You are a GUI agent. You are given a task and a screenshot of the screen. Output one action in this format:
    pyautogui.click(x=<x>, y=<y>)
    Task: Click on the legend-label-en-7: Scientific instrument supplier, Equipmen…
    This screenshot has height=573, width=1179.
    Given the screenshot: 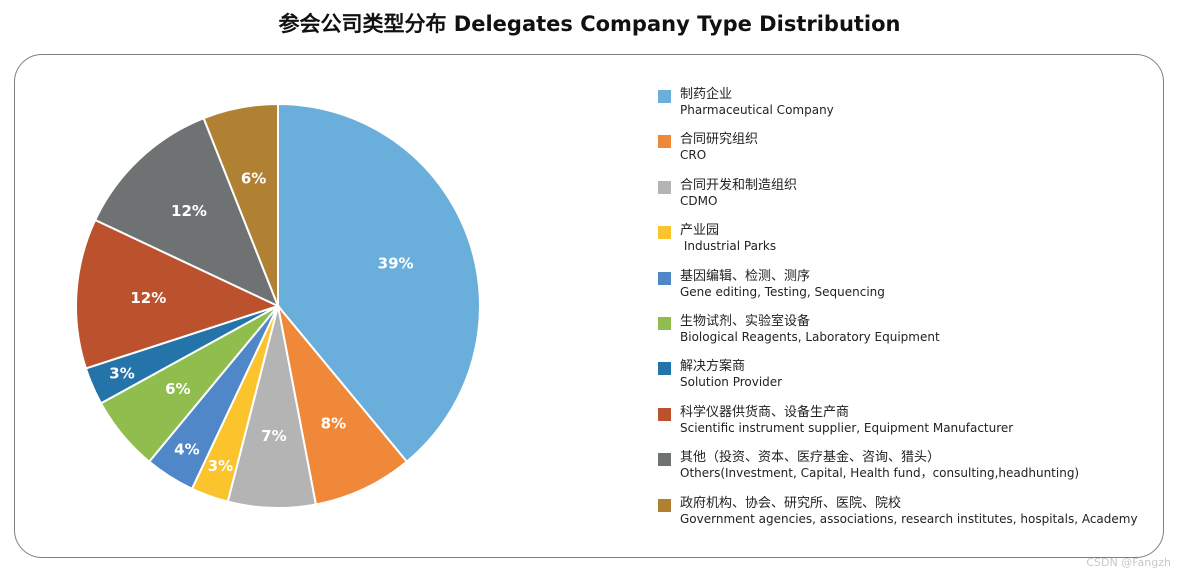 What is the action you would take?
    pyautogui.click(x=847, y=427)
    